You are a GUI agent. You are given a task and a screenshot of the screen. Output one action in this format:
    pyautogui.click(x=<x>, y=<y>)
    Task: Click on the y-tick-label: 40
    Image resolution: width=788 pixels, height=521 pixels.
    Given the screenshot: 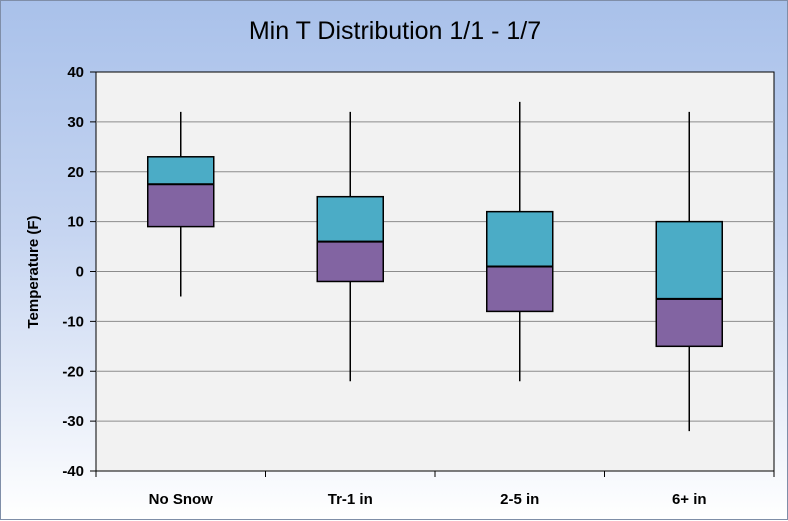 What is the action you would take?
    pyautogui.click(x=75, y=72)
    